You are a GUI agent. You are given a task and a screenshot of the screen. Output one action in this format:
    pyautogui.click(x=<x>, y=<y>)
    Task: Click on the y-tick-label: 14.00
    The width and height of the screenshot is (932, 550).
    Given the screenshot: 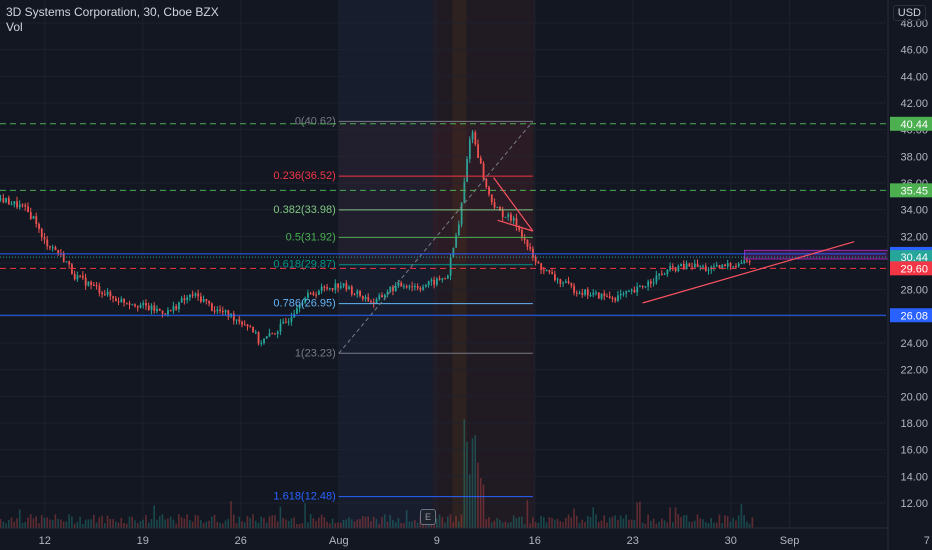 What is the action you would take?
    pyautogui.click(x=914, y=477)
    